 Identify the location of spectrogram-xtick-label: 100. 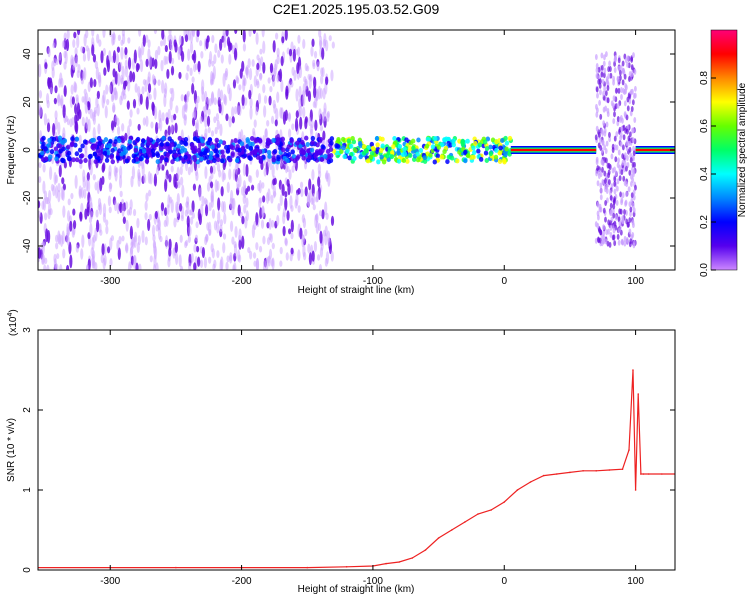
(635, 281).